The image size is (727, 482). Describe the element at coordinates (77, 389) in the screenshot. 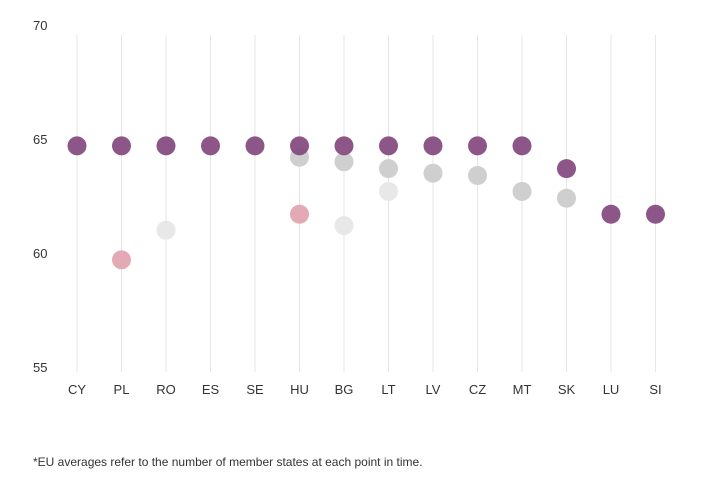

I see `x-tick-label-cy: CY` at that location.